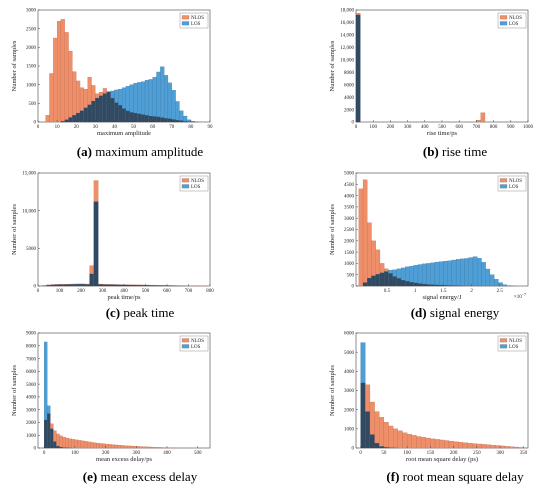 The height and width of the screenshot is (493, 550). Describe the element at coordinates (347, 36) in the screenshot. I see `y-tick-label: 14,000` at that location.